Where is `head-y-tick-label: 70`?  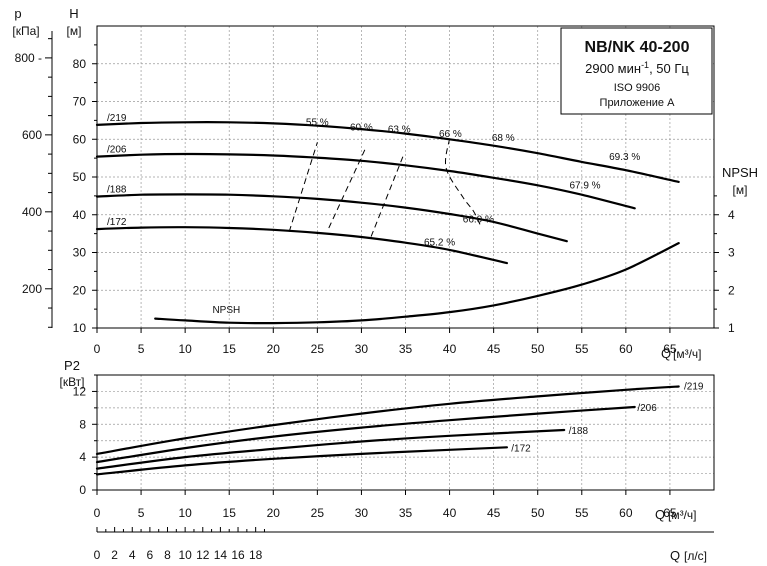
head-y-tick-label: 70 is located at coordinates (80, 102).